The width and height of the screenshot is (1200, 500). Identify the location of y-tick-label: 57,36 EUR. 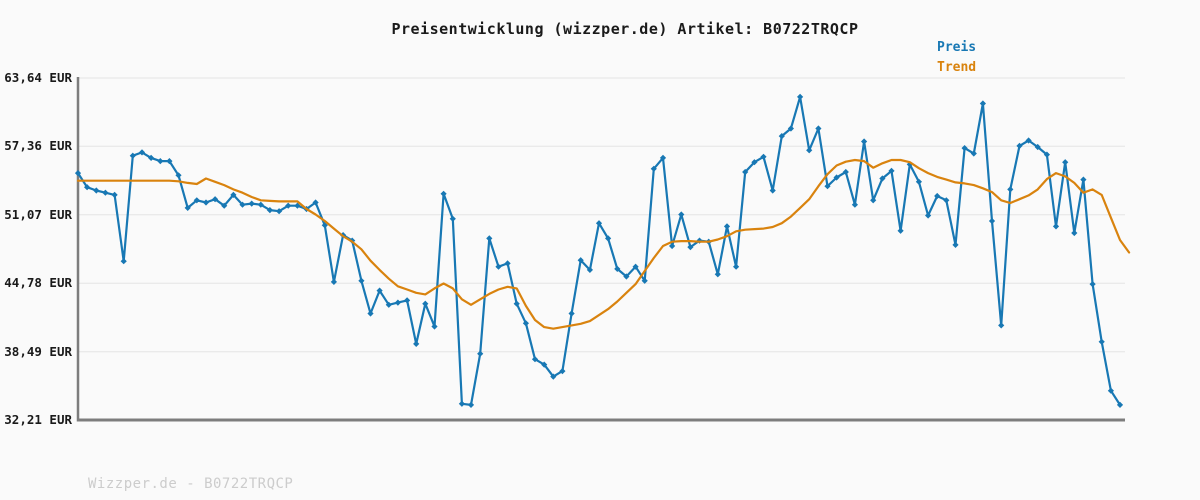
(38, 145).